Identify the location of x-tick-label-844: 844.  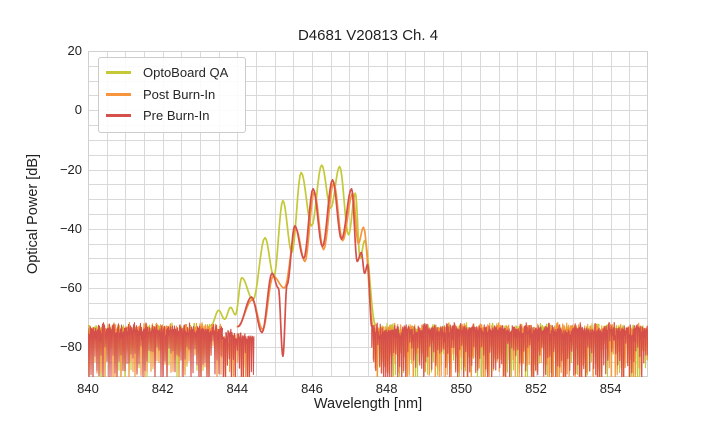
(237, 388).